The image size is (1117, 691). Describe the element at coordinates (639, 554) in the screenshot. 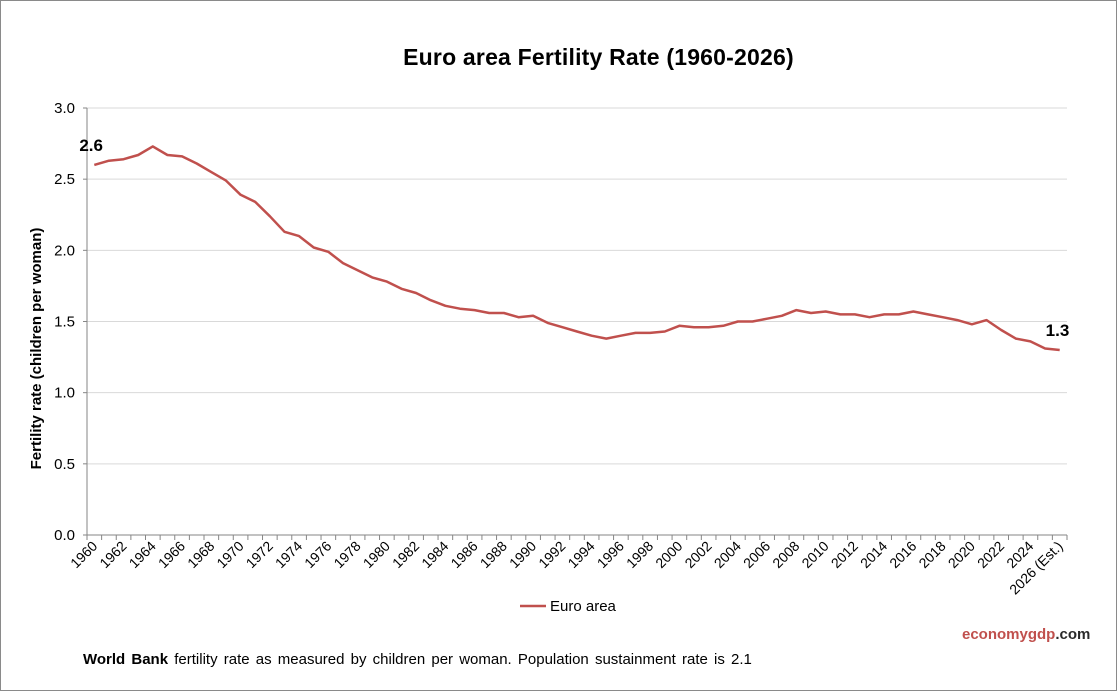

I see `x-tick-label: 1998` at that location.